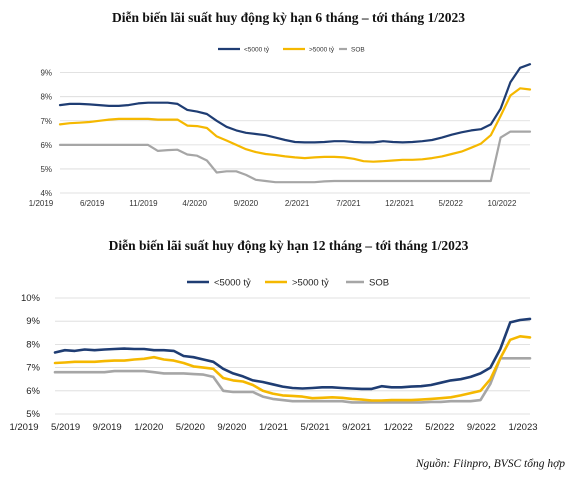 The height and width of the screenshot is (487, 577). Describe the element at coordinates (315, 427) in the screenshot. I see `x-tick-label: 5/2021` at that location.